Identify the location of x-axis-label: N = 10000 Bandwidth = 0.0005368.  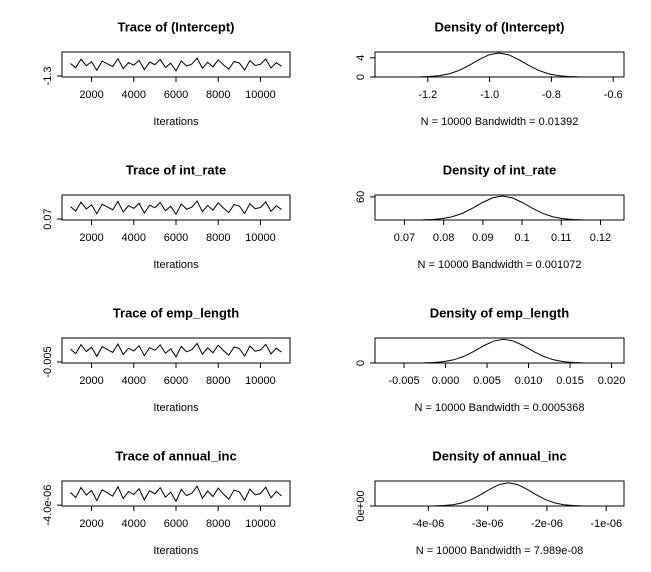
(499, 408).